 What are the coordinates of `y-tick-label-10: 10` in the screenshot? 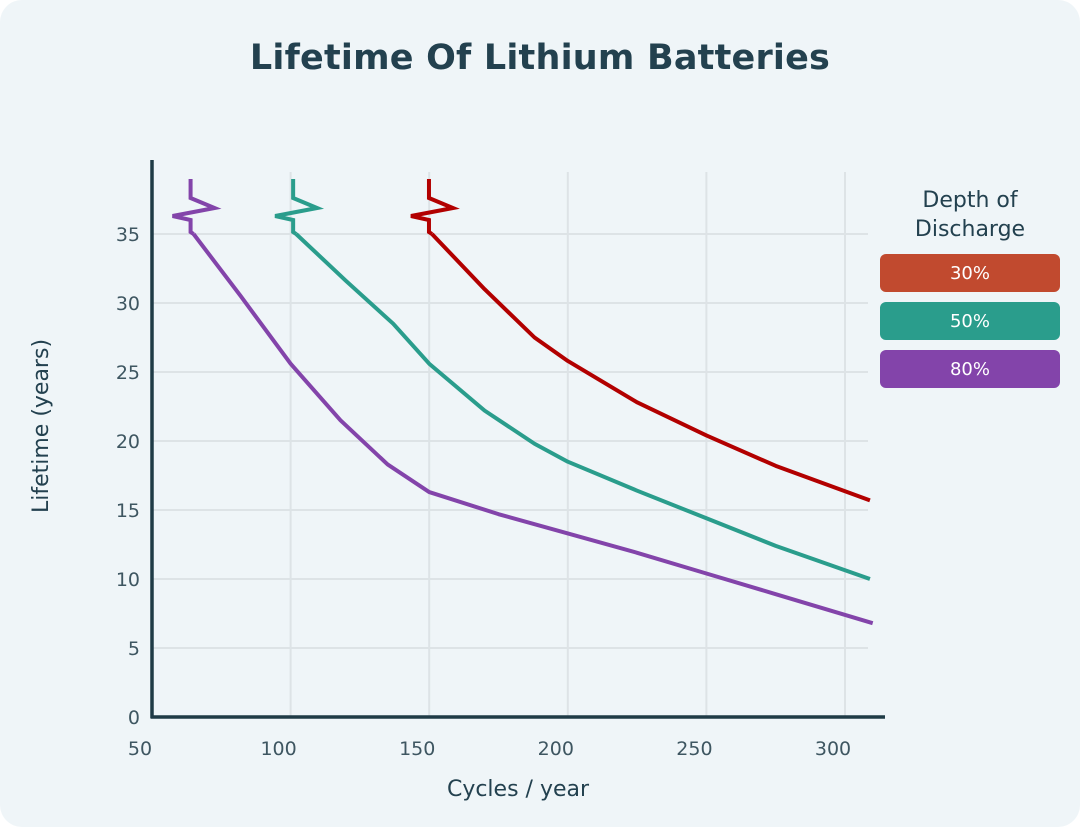 It's located at (128, 580).